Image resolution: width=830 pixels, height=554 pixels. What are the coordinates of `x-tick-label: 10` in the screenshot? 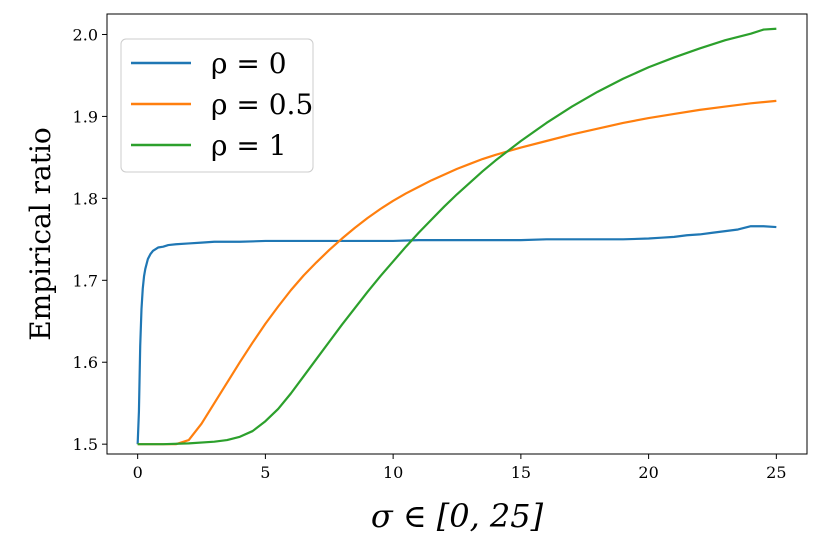 It's located at (393, 472).